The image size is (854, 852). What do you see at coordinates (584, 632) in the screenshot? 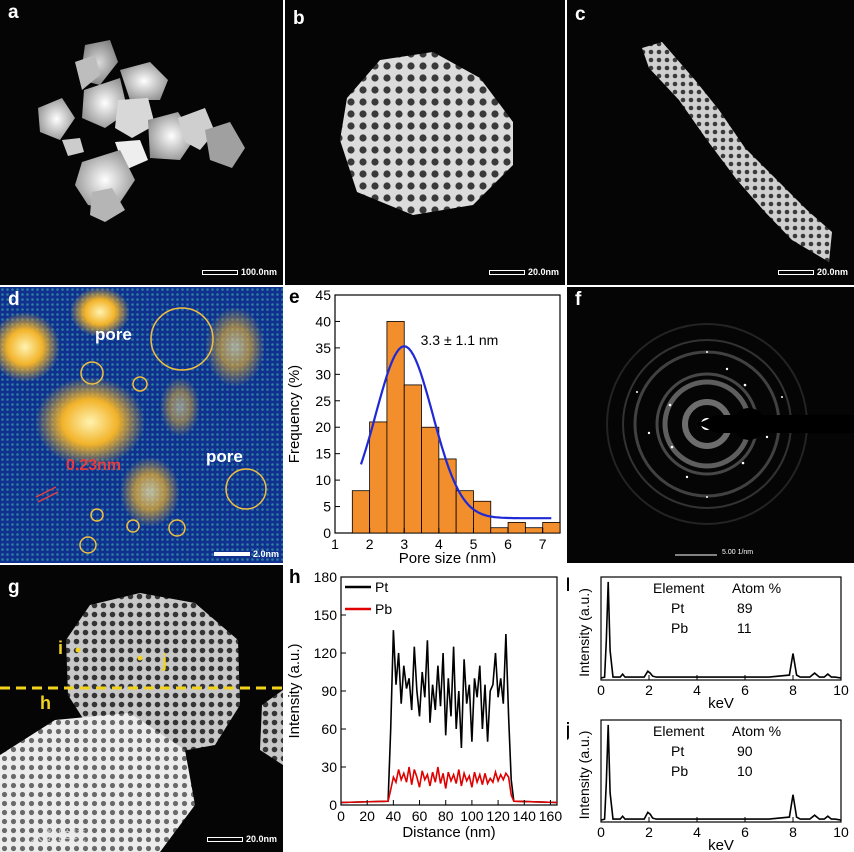
I see `y-axis-label: Intensity (a.u.)` at bounding box center [584, 632].